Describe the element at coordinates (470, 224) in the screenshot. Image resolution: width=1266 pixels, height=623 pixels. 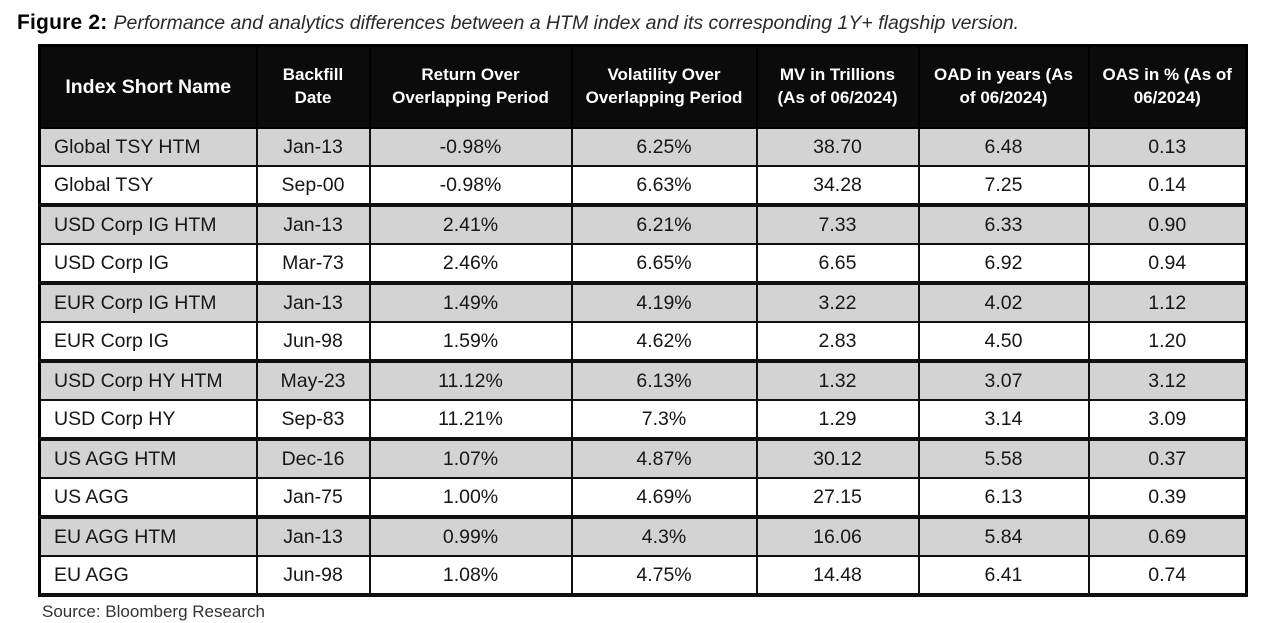
I see `cell-value: 2.41%` at that location.